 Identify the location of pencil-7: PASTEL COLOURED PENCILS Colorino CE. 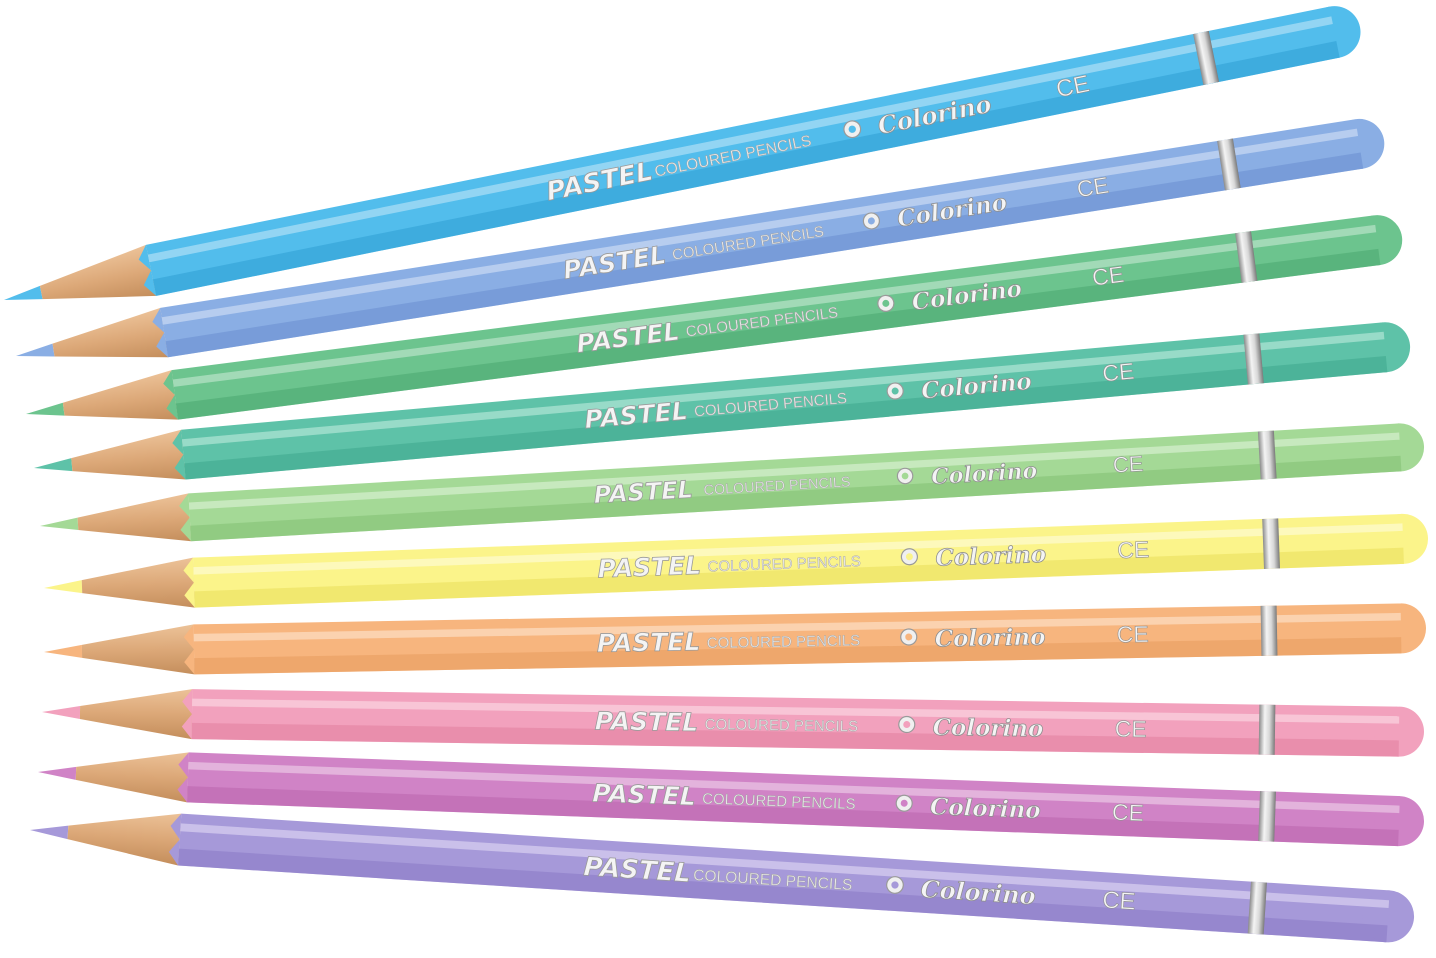
(735, 639).